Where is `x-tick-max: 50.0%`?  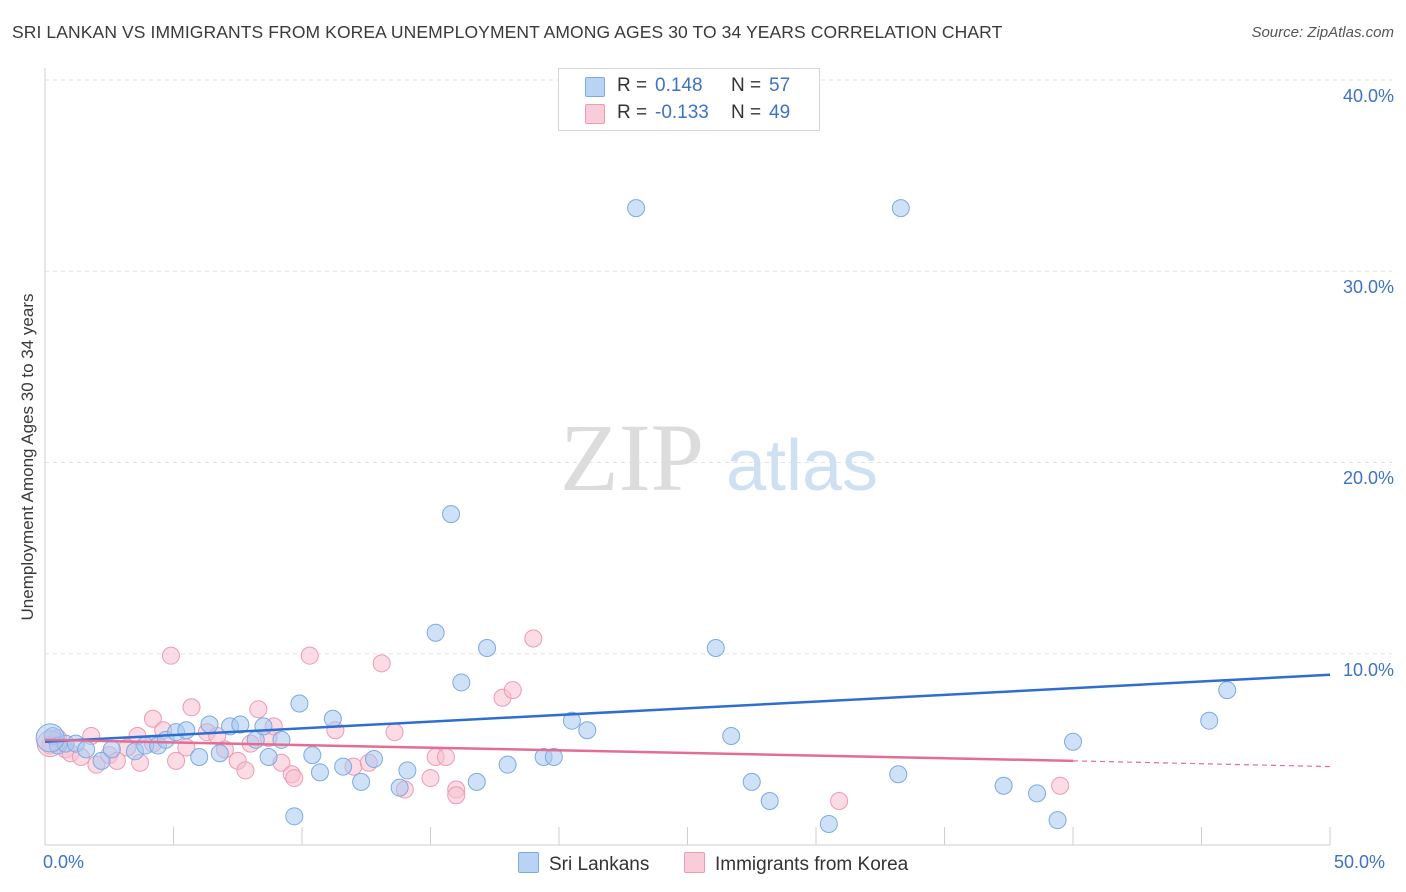
x-tick-max: 50.0% is located at coordinates (1360, 862).